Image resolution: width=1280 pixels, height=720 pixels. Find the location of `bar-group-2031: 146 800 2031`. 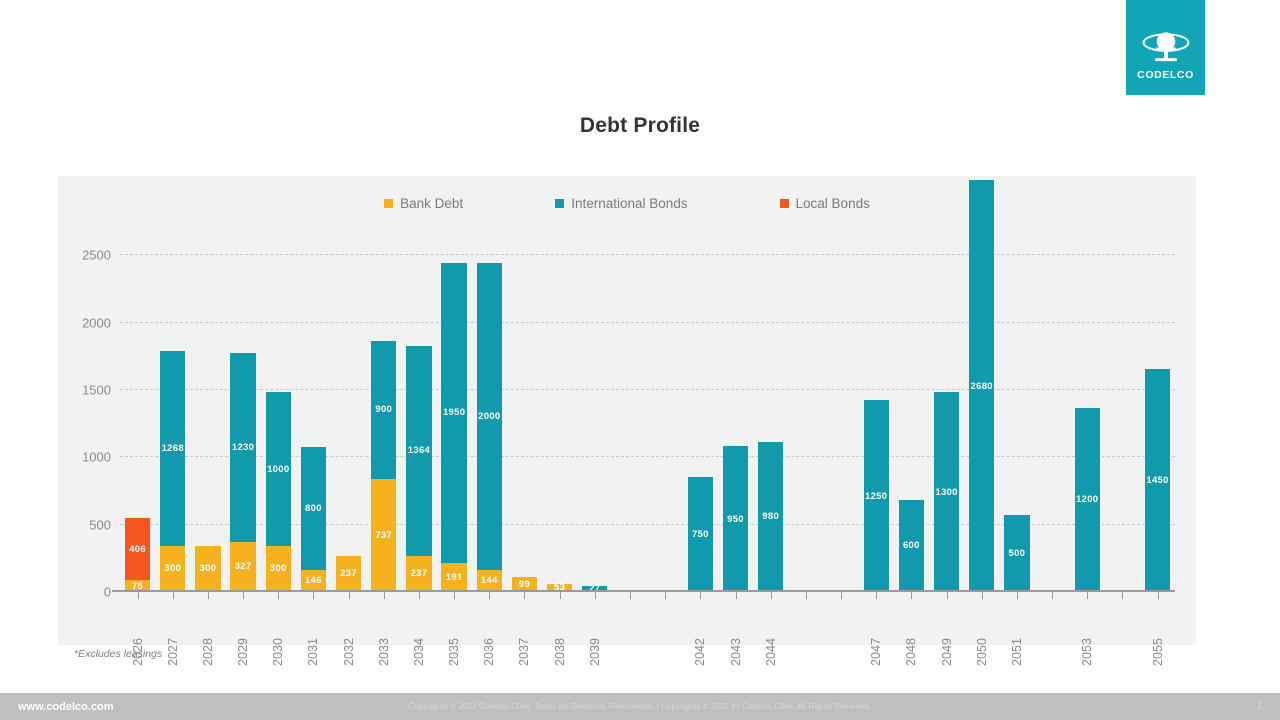

bar-group-2031: 146 800 2031 is located at coordinates (313, 440).